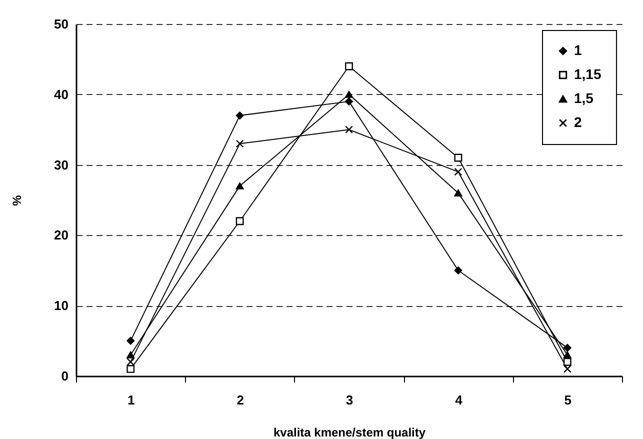  Describe the element at coordinates (588, 74) in the screenshot. I see `legend-label: 1,15` at that location.